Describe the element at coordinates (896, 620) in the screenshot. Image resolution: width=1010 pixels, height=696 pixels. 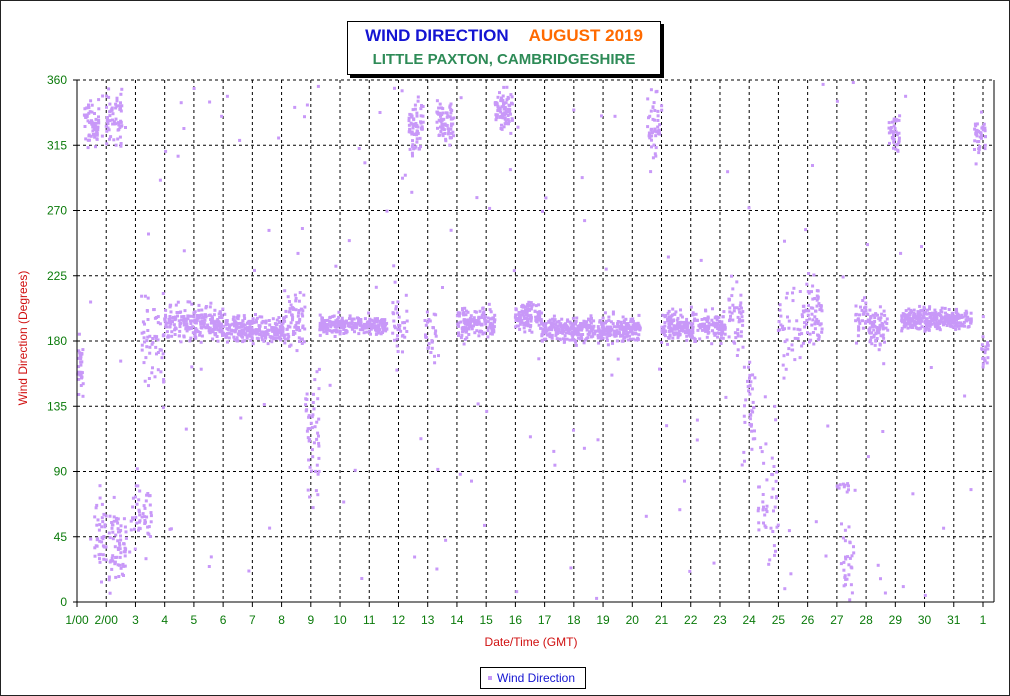
I see `x-tick-label: 29` at that location.